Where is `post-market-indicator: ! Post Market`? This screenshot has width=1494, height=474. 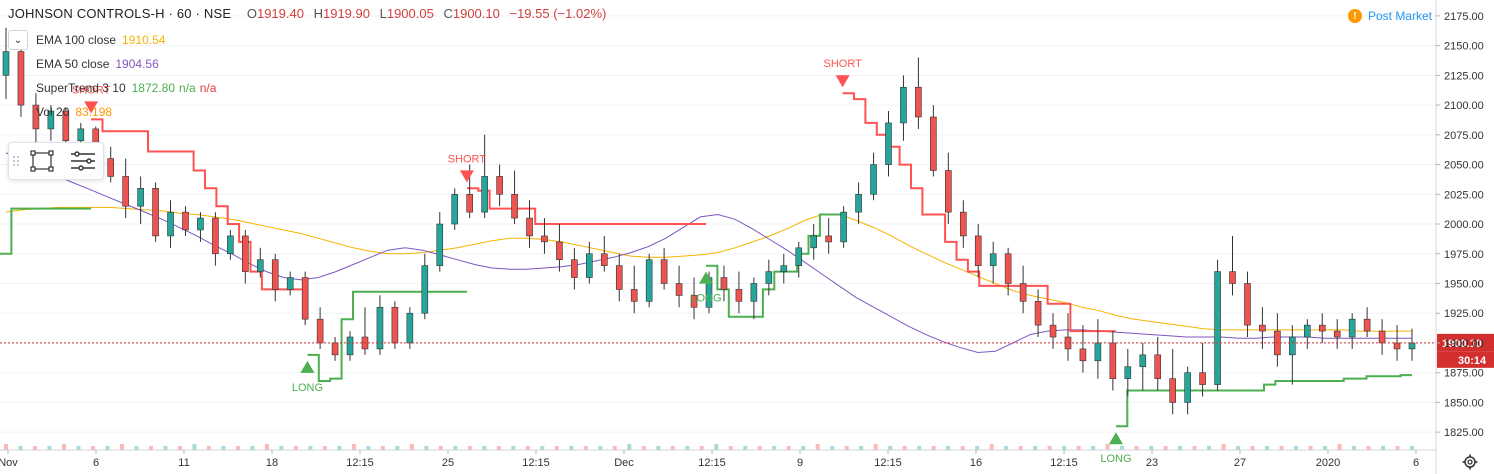
post-market-indicator: ! Post Market is located at coordinates (1389, 16).